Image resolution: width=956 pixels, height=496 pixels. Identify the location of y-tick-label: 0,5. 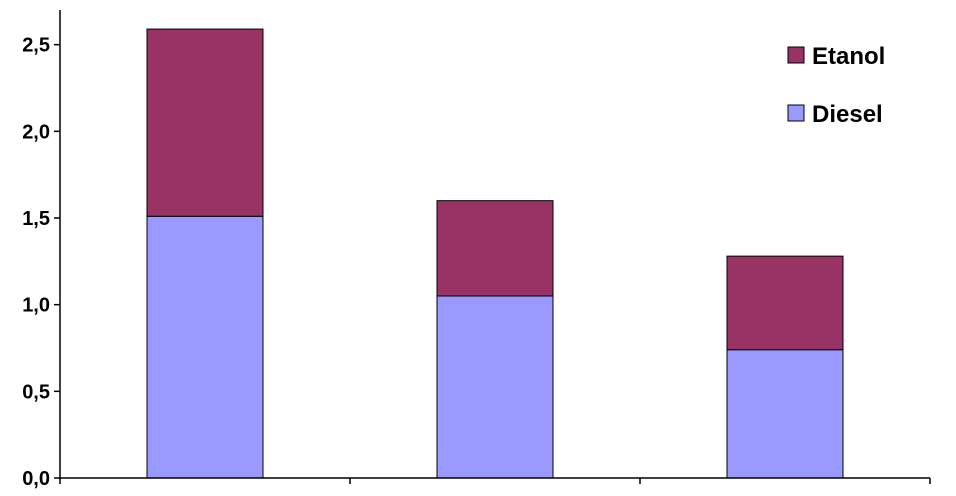
(36, 392).